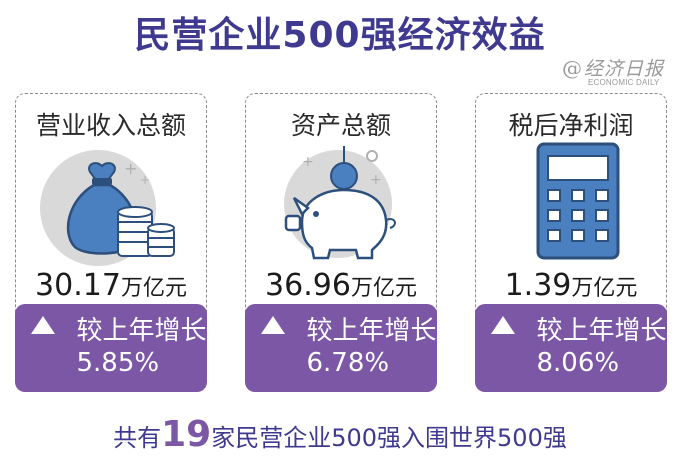 Image resolution: width=680 pixels, height=472 pixels. Describe the element at coordinates (308, 285) in the screenshot. I see `value-number: 36.96` at that location.